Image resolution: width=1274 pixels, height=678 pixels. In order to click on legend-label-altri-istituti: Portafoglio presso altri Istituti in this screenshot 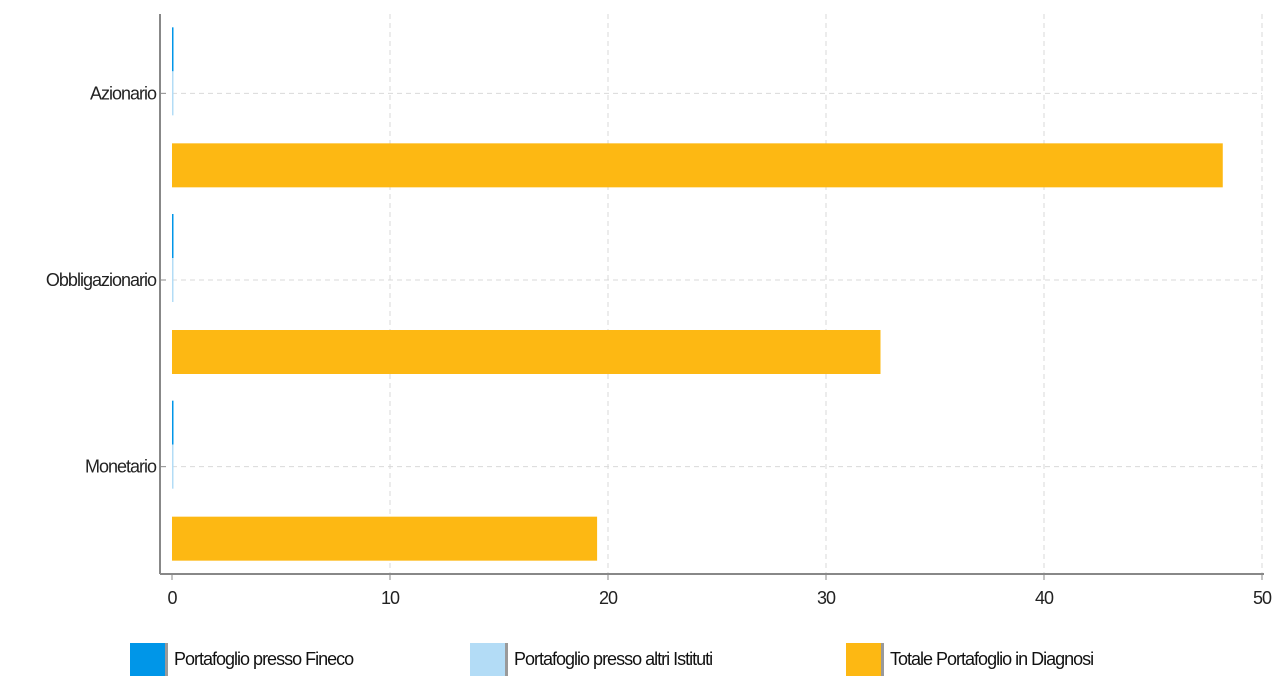, I will do `click(613, 658)`.